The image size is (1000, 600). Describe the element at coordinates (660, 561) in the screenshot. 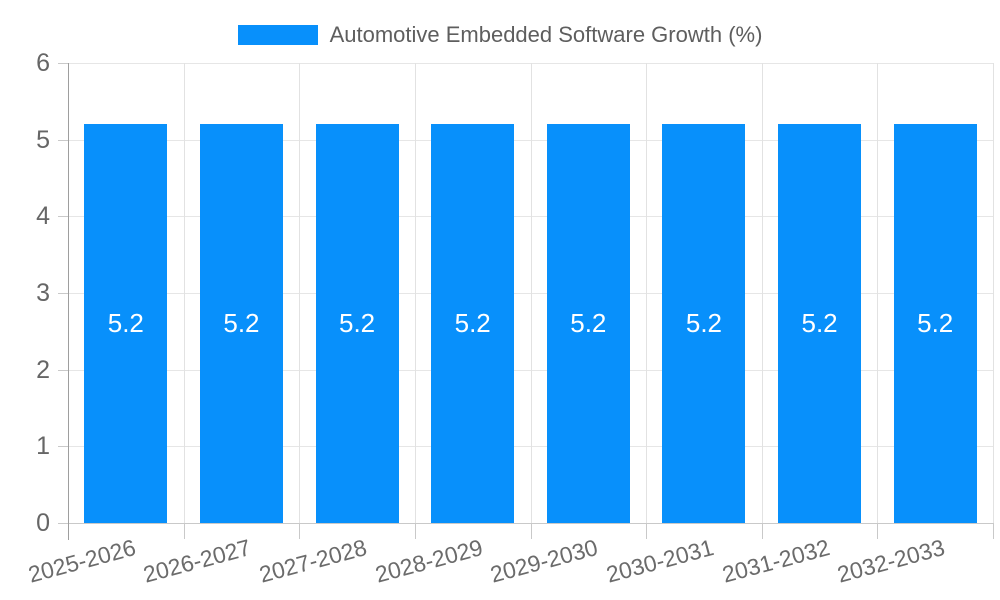

I see `x-axis-label: 2030-2031` at that location.